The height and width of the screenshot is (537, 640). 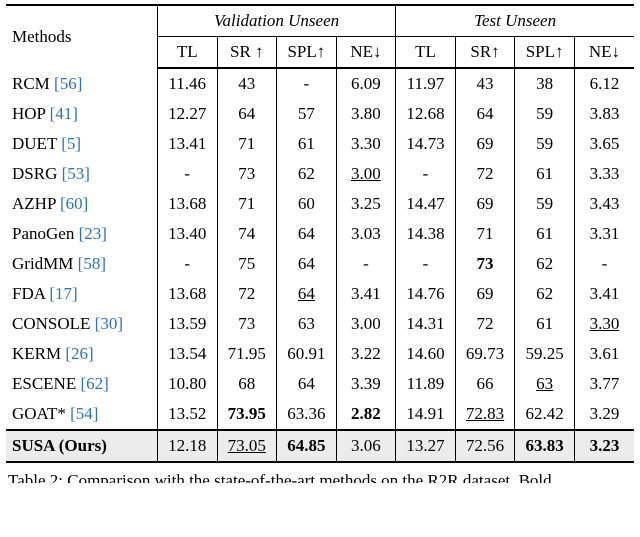 What do you see at coordinates (544, 264) in the screenshot?
I see `metric-value: 62` at bounding box center [544, 264].